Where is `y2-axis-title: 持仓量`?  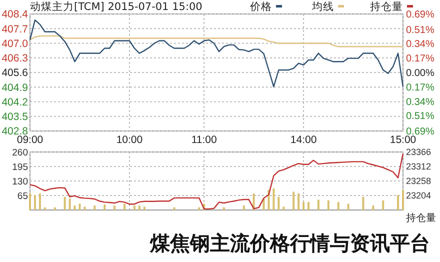
y2-axis-title: 持仓量 is located at coordinates (421, 218).